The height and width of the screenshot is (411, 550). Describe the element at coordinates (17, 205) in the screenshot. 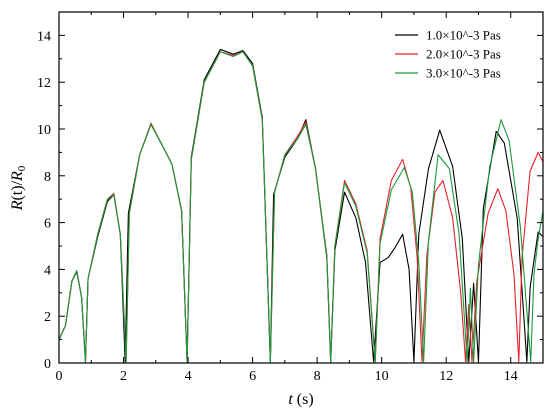

I see `y-axis-title-r: R` at that location.